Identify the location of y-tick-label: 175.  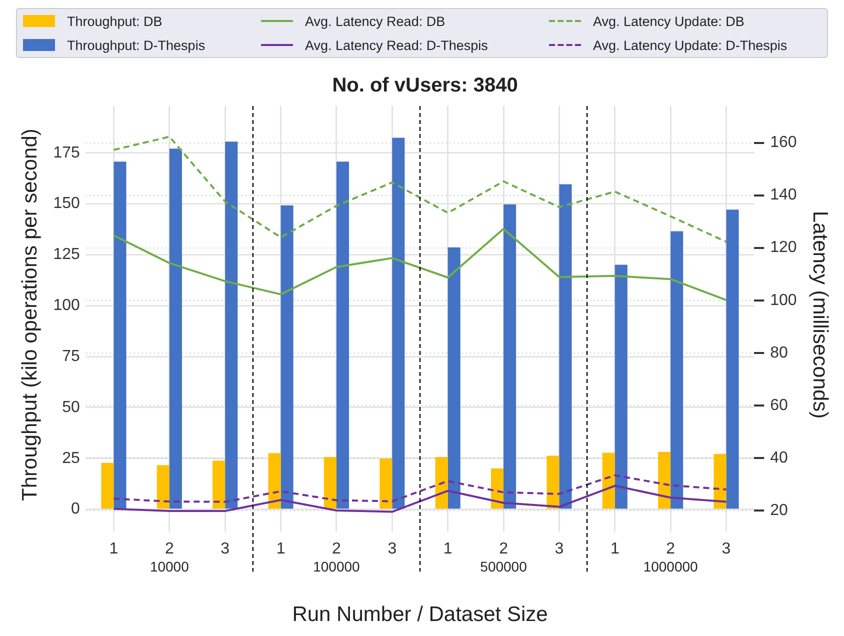
(66, 153).